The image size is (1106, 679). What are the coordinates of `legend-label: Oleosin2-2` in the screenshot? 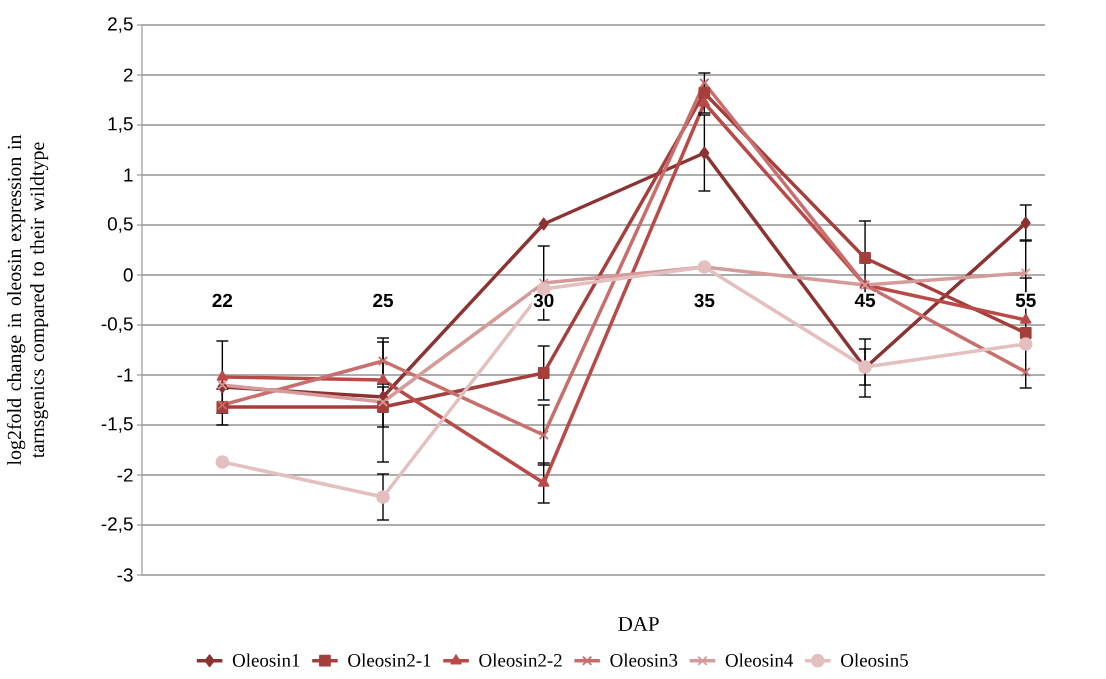 It's located at (520, 660).